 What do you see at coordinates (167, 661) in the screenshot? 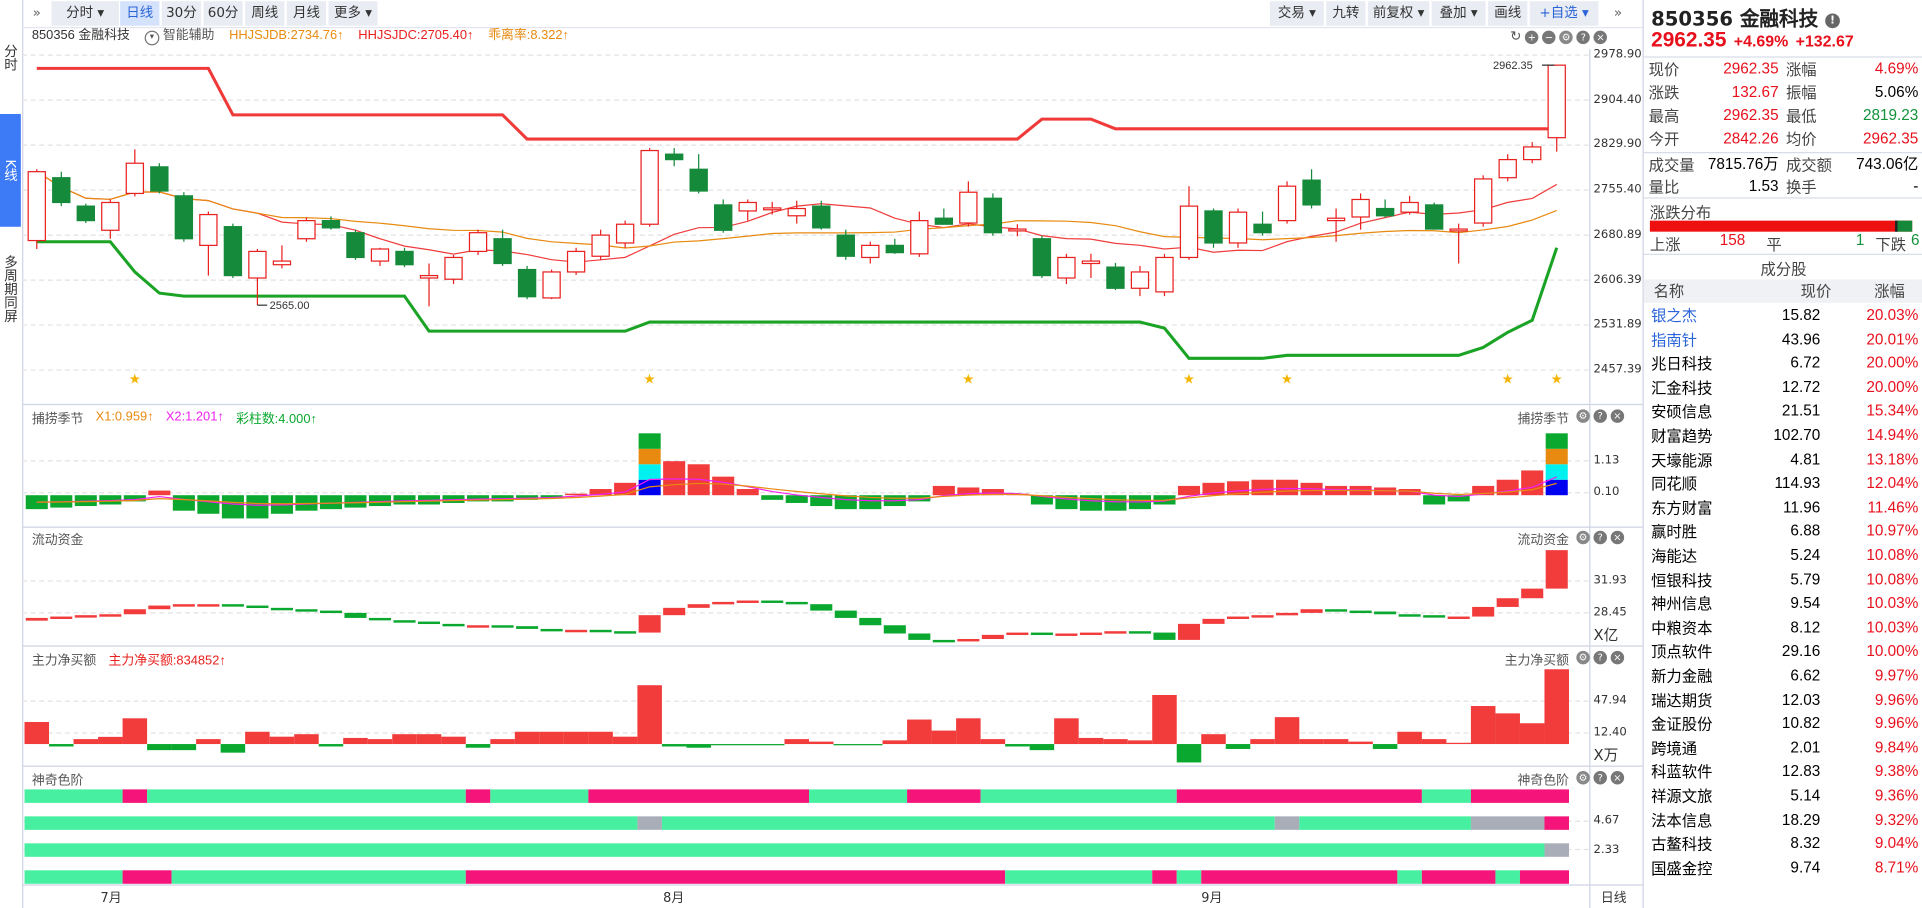
I see `p3-value: 主力净买额:834852↑` at bounding box center [167, 661].